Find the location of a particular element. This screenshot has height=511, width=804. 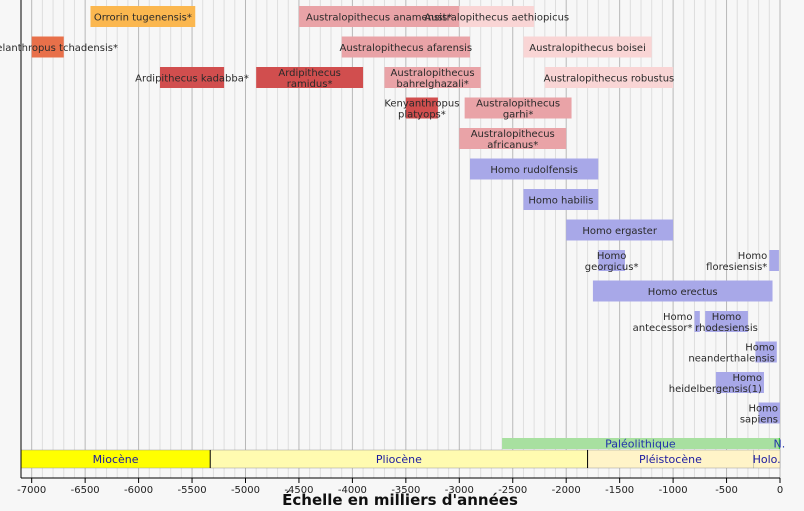

species-bar-group: Australopithecus afarensis is located at coordinates (406, 47).